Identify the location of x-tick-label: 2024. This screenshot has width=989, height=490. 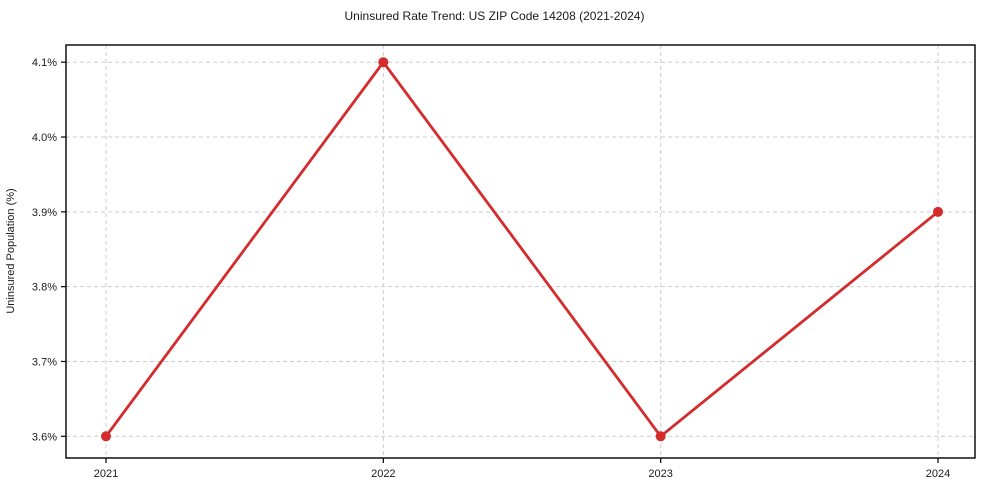
(938, 474).